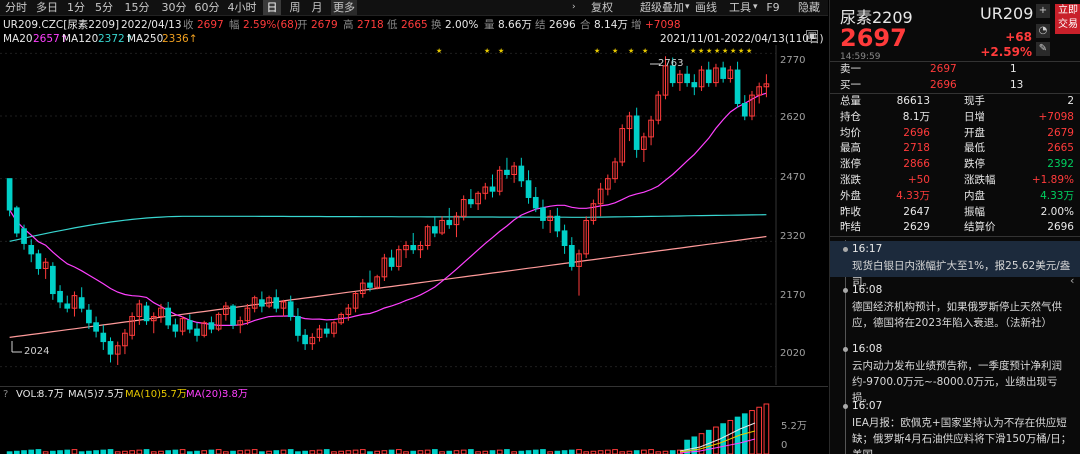 This screenshot has width=1080, height=454. What do you see at coordinates (1057, 211) in the screenshot?
I see `stat-value: 2.00%` at bounding box center [1057, 211].